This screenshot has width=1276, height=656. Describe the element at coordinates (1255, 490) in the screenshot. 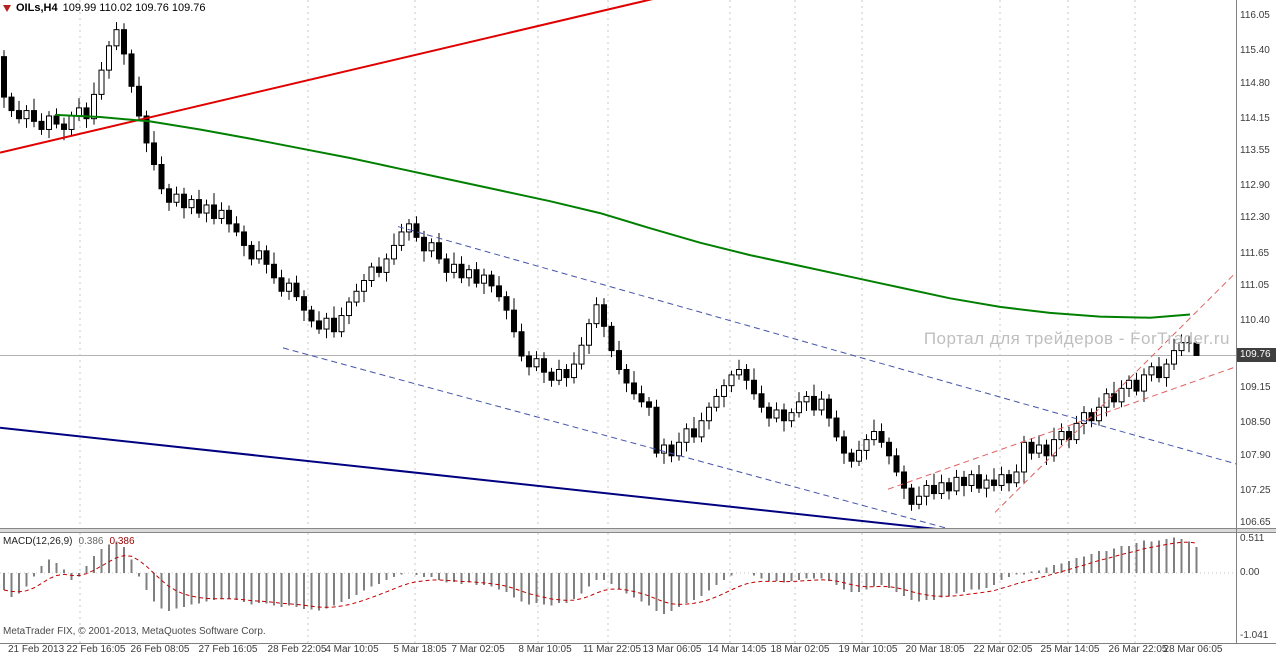

I see `price-axis-label: 107.25` at that location.